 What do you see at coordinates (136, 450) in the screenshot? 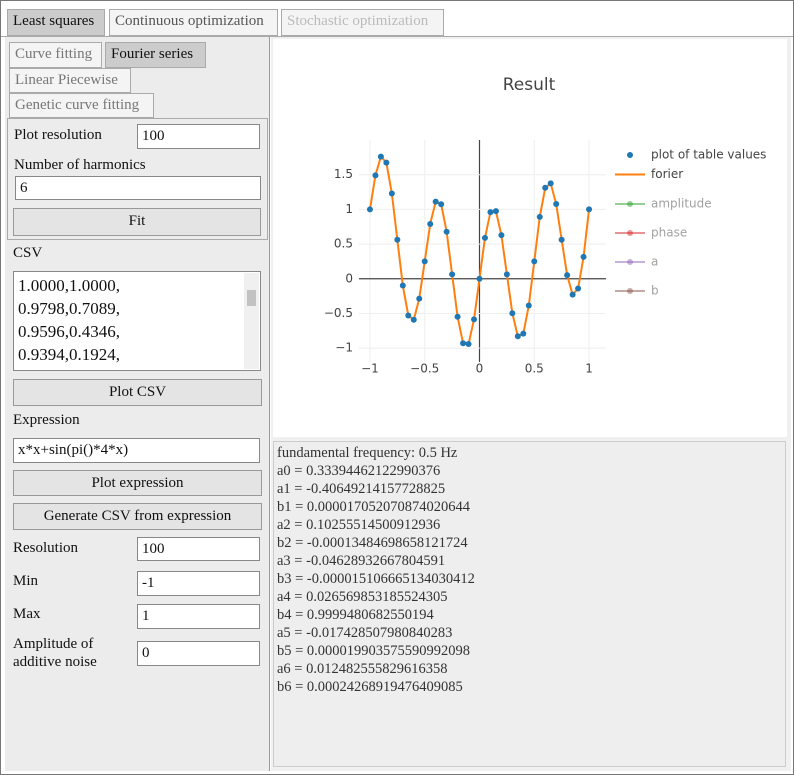
I see `input: x*x+sin(pi()*4*x)` at bounding box center [136, 450].